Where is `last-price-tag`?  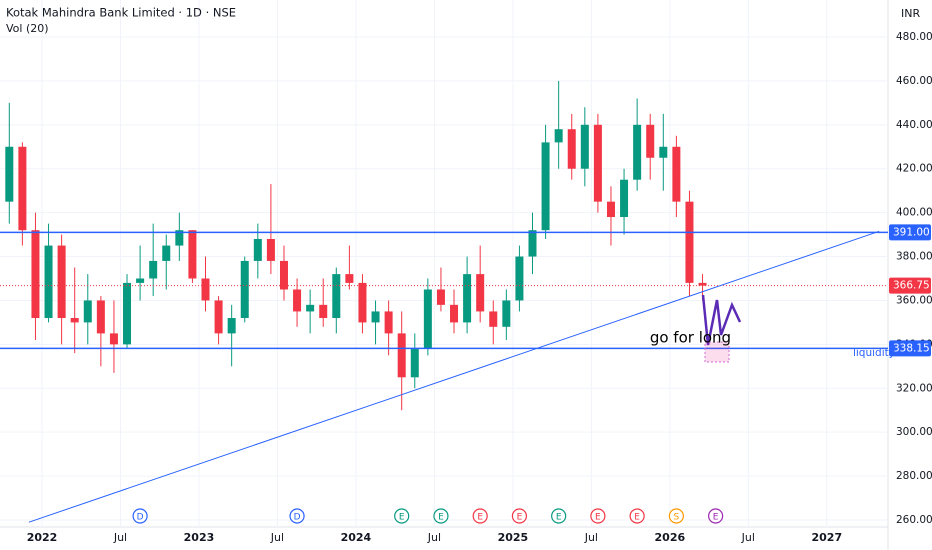 last-price-tag is located at coordinates (910, 285).